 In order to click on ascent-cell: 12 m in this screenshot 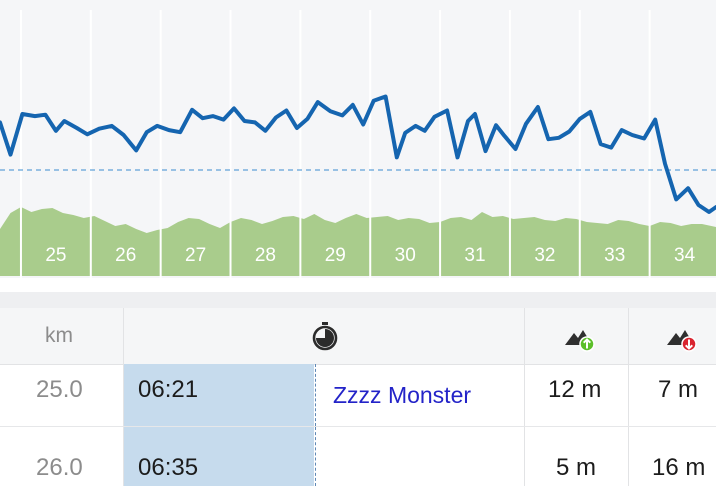, I will do `click(575, 389)`.